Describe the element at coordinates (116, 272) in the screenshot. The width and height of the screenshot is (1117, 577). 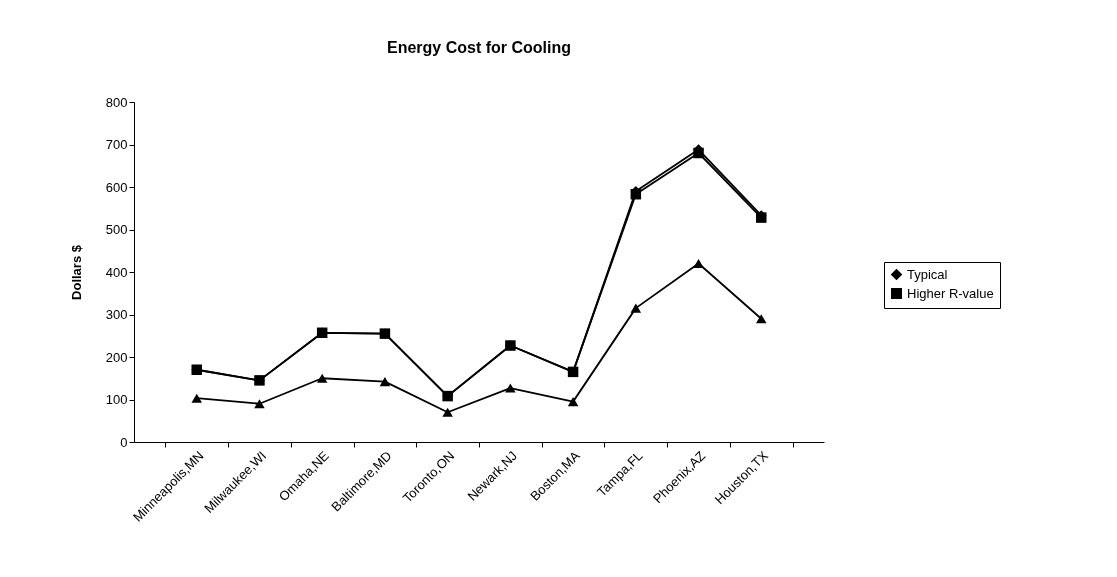
I see `y-tick-label: 400` at that location.